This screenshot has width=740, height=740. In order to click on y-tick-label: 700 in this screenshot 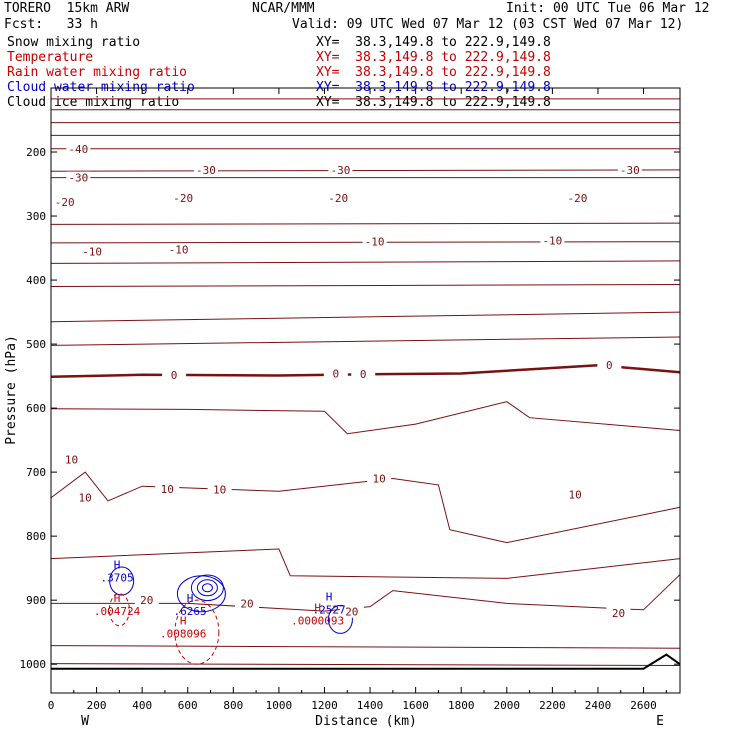, I will do `click(36, 472)`.